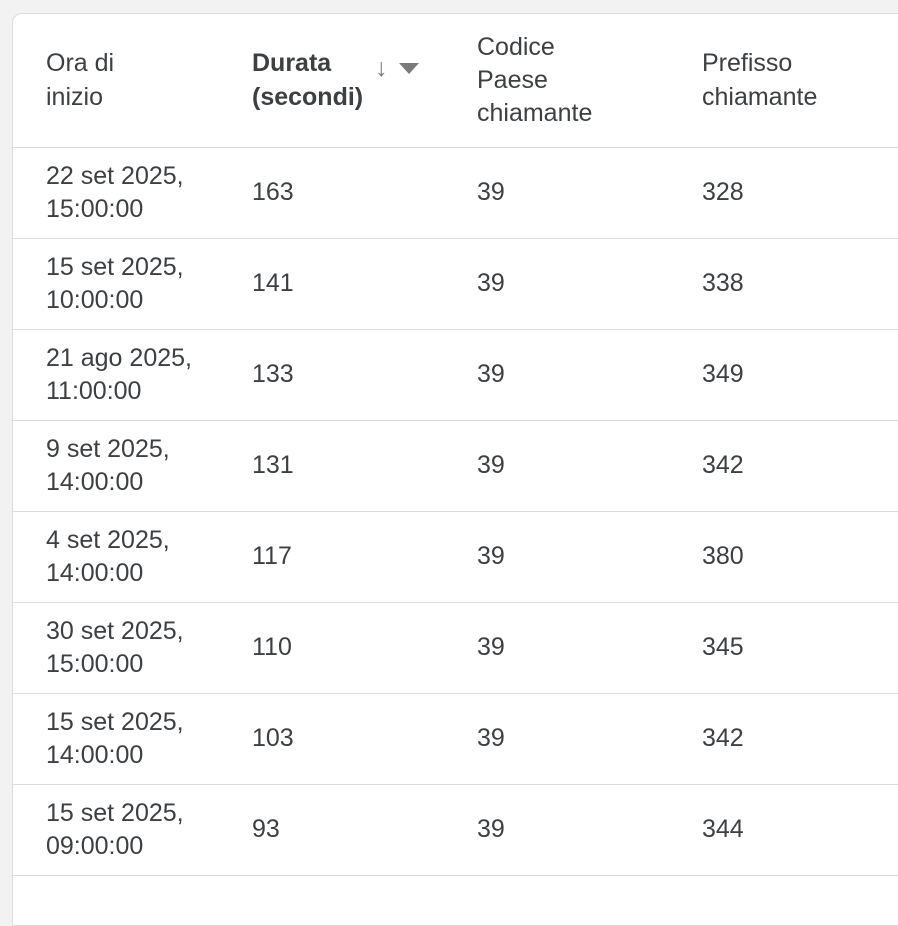 The height and width of the screenshot is (926, 898). What do you see at coordinates (331, 375) in the screenshot?
I see `cell-duration: 133` at bounding box center [331, 375].